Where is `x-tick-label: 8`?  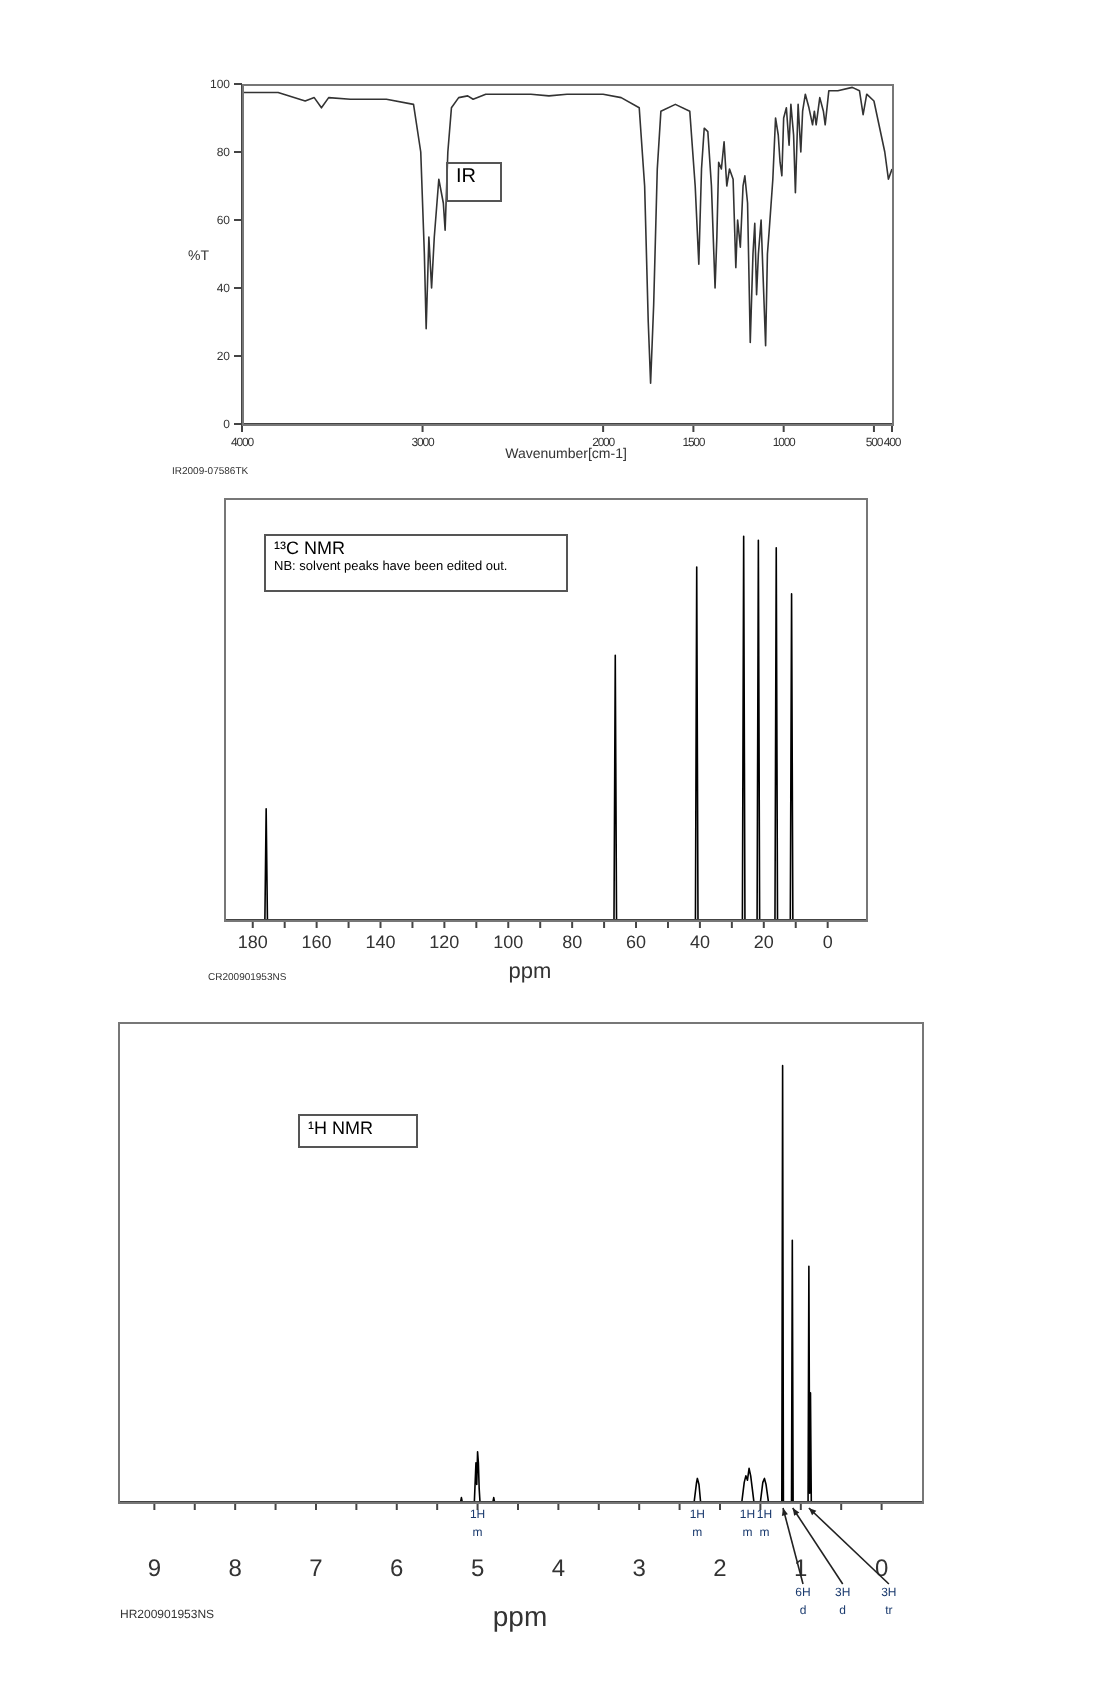
x-tick-label: 8 is located at coordinates (235, 1568).